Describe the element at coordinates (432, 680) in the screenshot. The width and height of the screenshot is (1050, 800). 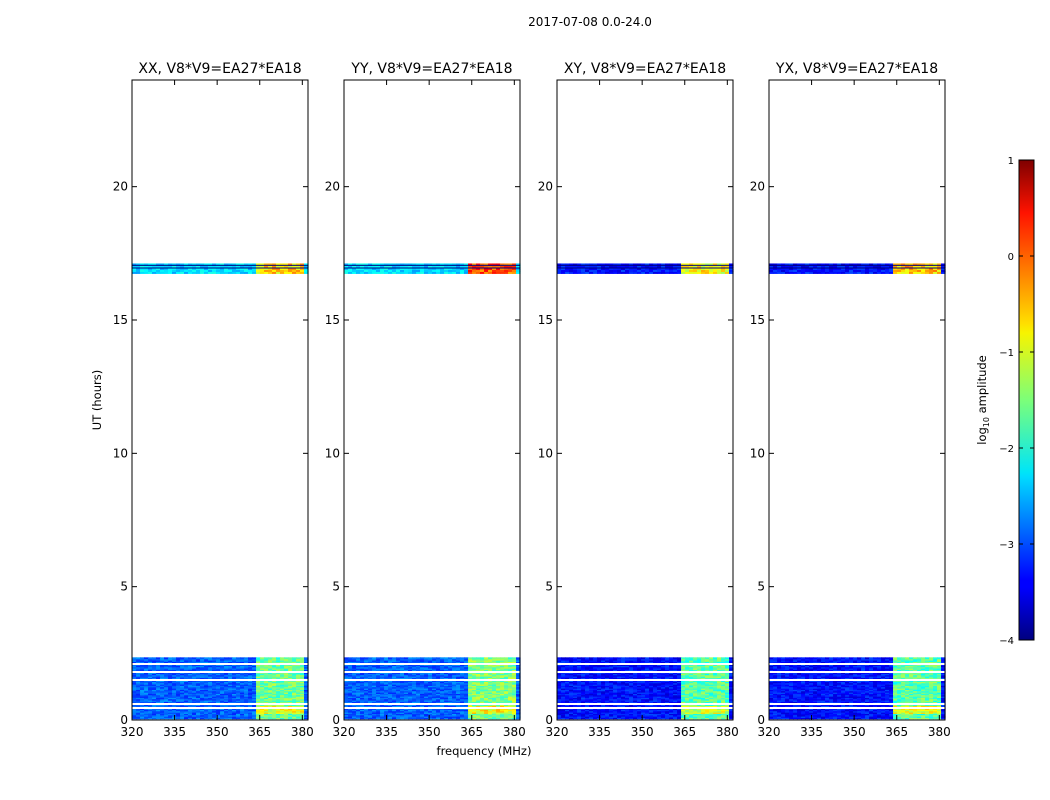
I see `flagged-line` at that location.